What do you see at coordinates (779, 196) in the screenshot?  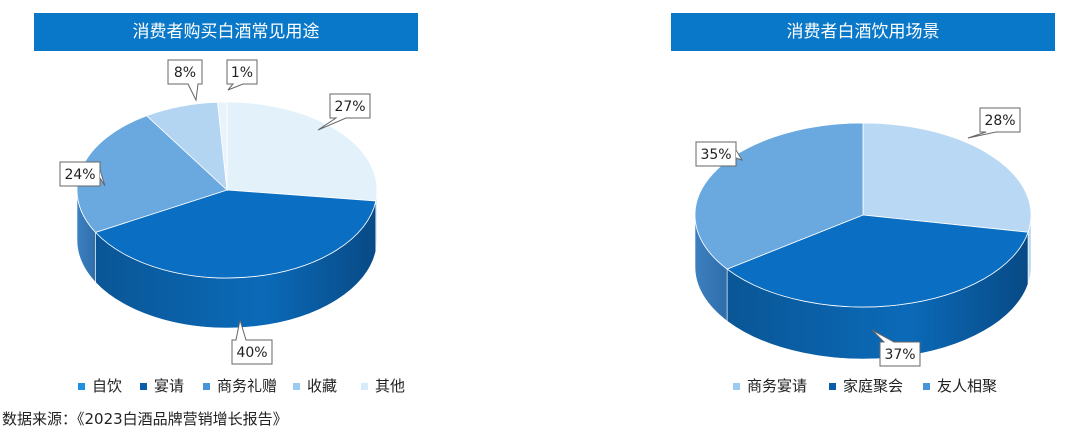 I see `pie-slice-友人相聚` at bounding box center [779, 196].